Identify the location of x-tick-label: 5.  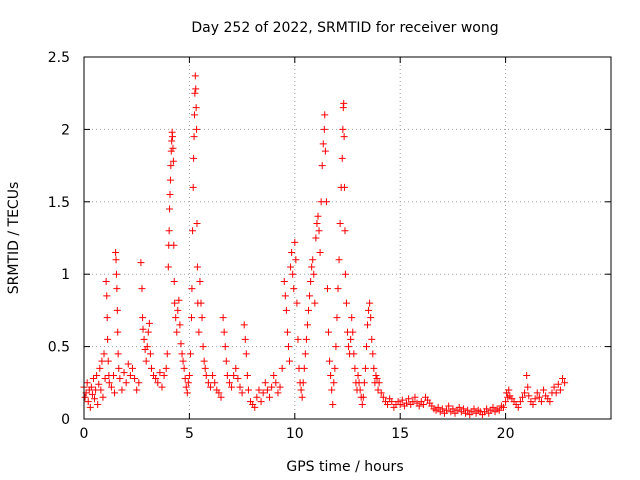
(189, 434).